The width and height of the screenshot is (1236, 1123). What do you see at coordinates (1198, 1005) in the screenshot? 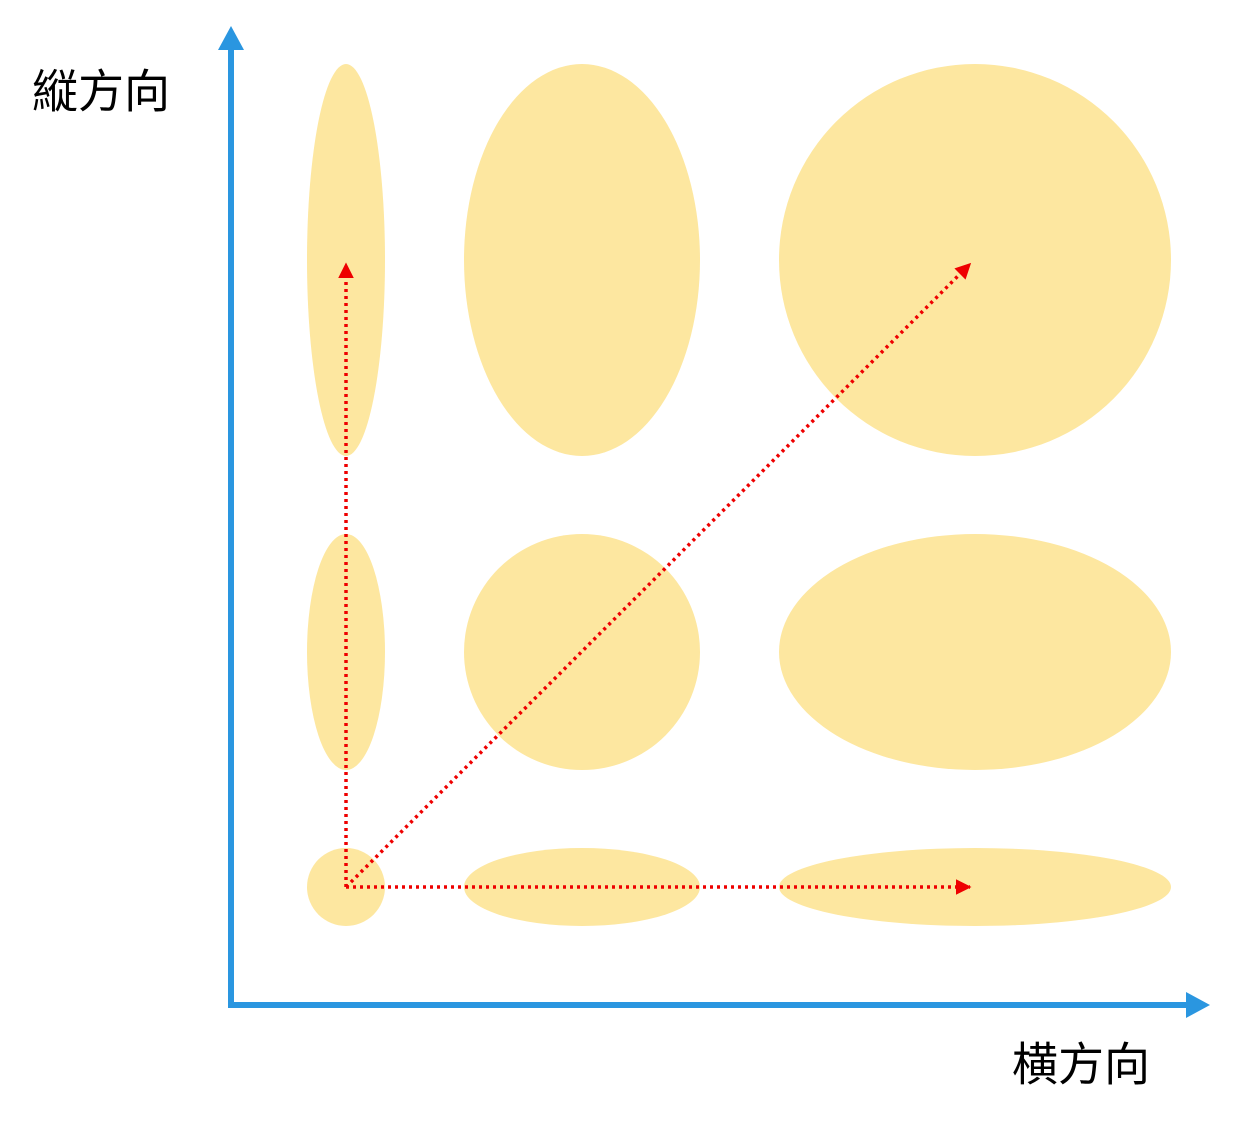
I see `x-arrowhead` at bounding box center [1198, 1005].